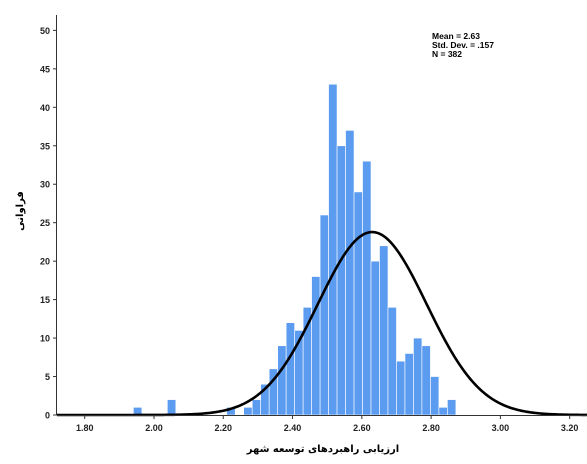 The width and height of the screenshot is (587, 464). Describe the element at coordinates (327, 424) in the screenshot. I see `x-axis-ticks: 1.80 2.00 2.20 2.40 2.60 2.80 3.00 3.20` at that location.